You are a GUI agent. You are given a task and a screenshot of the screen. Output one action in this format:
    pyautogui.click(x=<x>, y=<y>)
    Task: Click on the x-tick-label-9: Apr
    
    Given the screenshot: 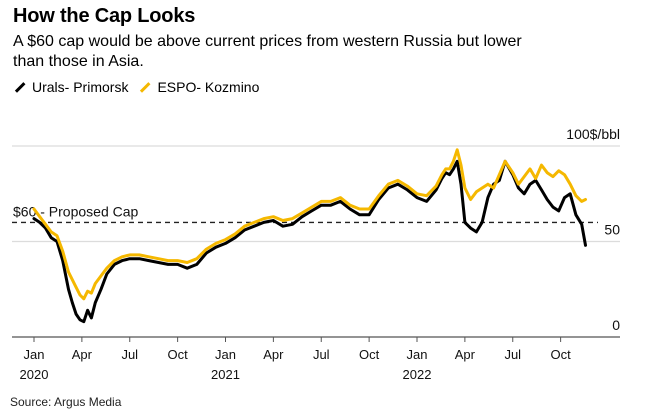 What is the action you would take?
    pyautogui.click(x=465, y=354)
    